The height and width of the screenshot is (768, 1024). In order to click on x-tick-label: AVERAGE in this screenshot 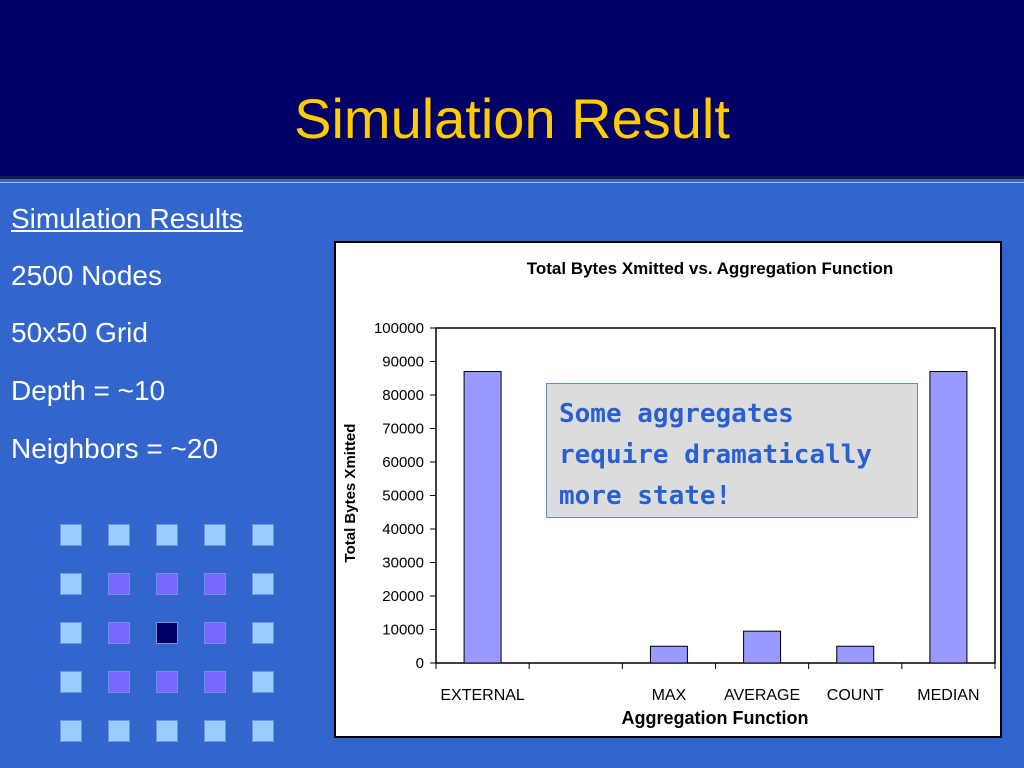, I will do `click(762, 695)`.